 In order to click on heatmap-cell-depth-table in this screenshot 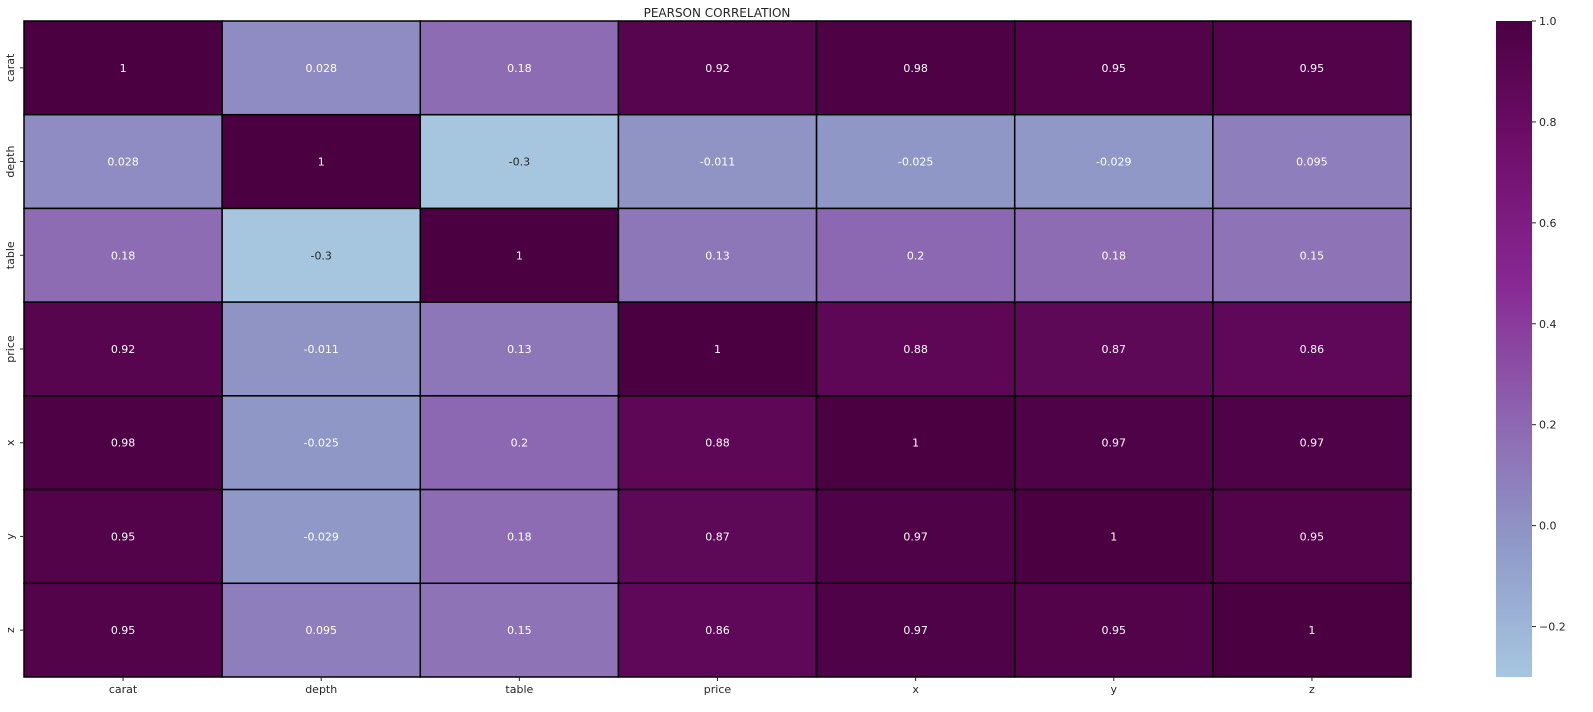, I will do `click(519, 161)`.